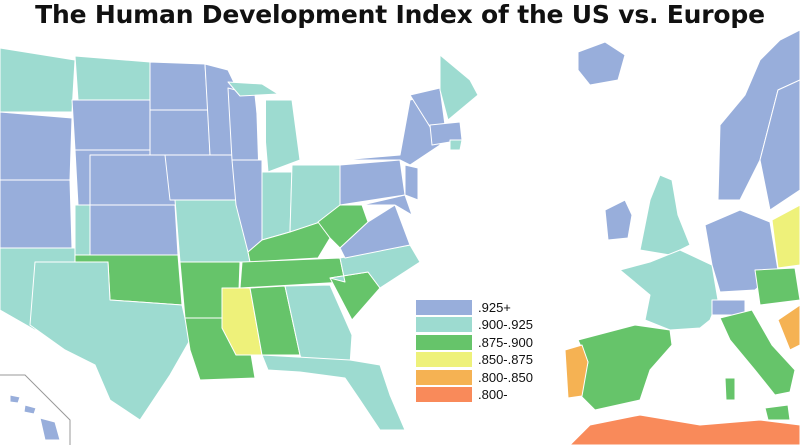 The height and width of the screenshot is (445, 800). What do you see at coordinates (411, 182) in the screenshot?
I see `state-new-jersey` at bounding box center [411, 182].